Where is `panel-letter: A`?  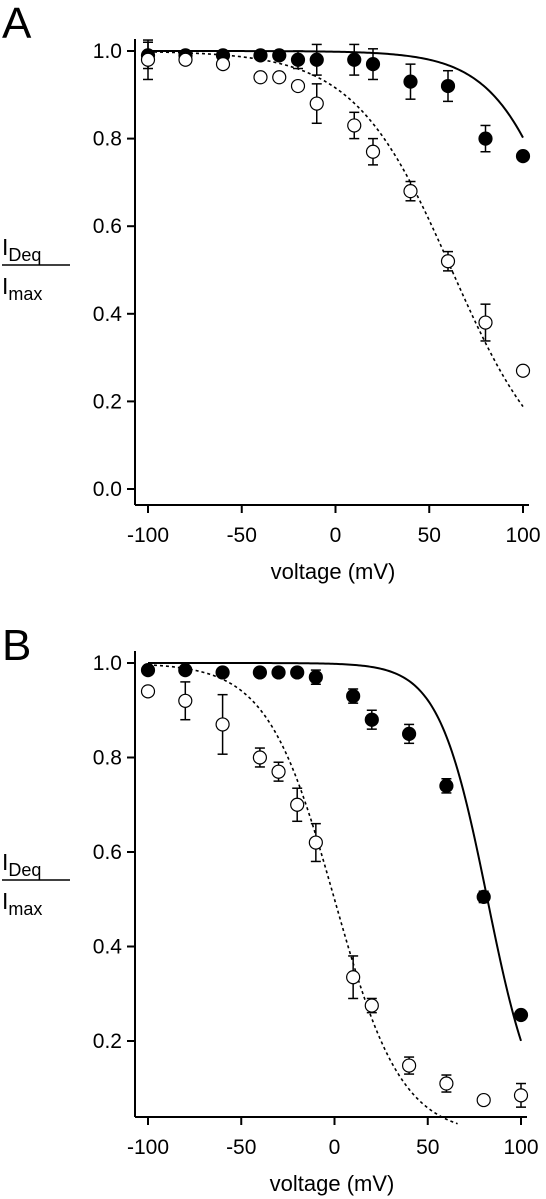
panel-letter: A is located at coordinates (17, 24).